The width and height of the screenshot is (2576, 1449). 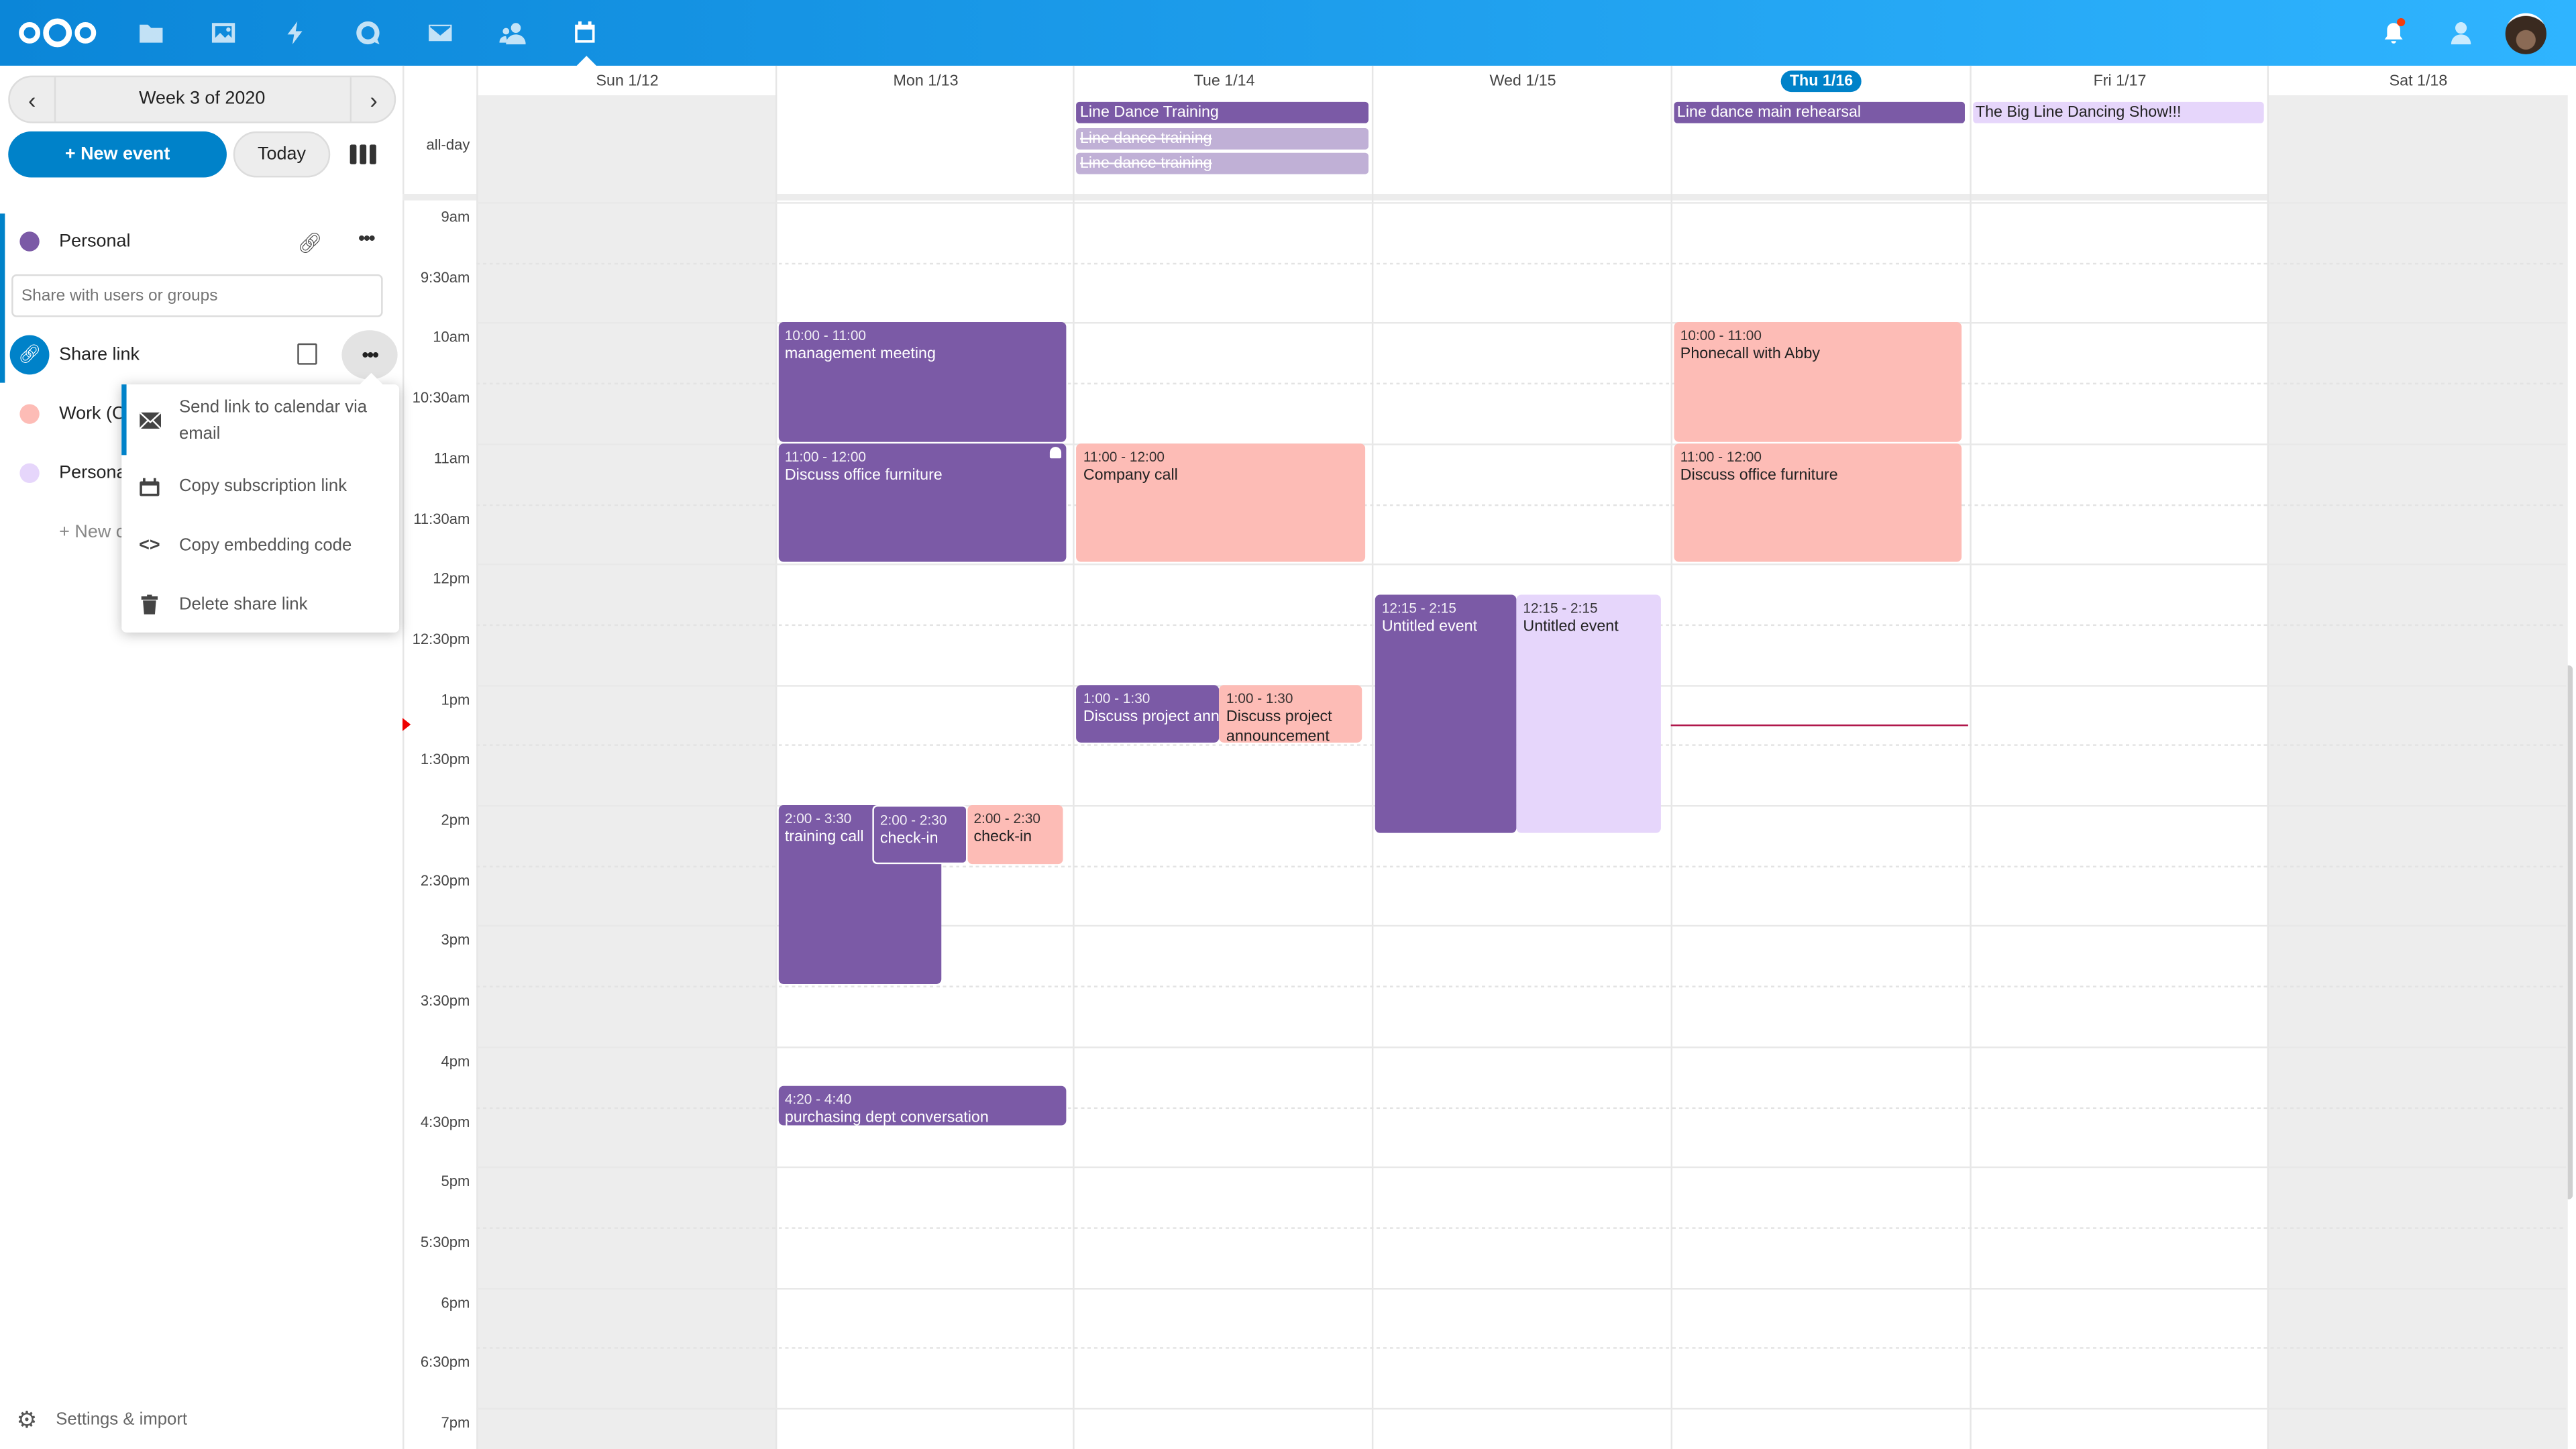 I want to click on new-event-button: + New event, so click(x=117, y=154).